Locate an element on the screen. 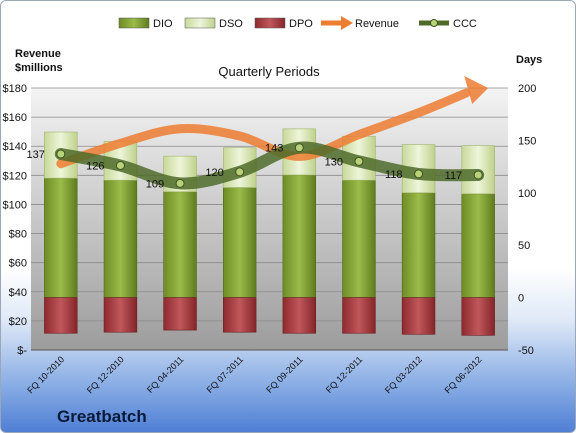  right-tick-label: 100 is located at coordinates (527, 194).